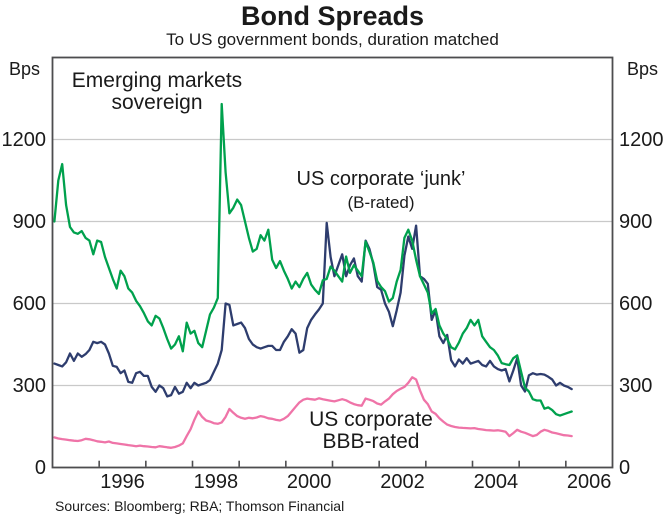  I want to click on y-tick-label-right-900: 900, so click(636, 221).